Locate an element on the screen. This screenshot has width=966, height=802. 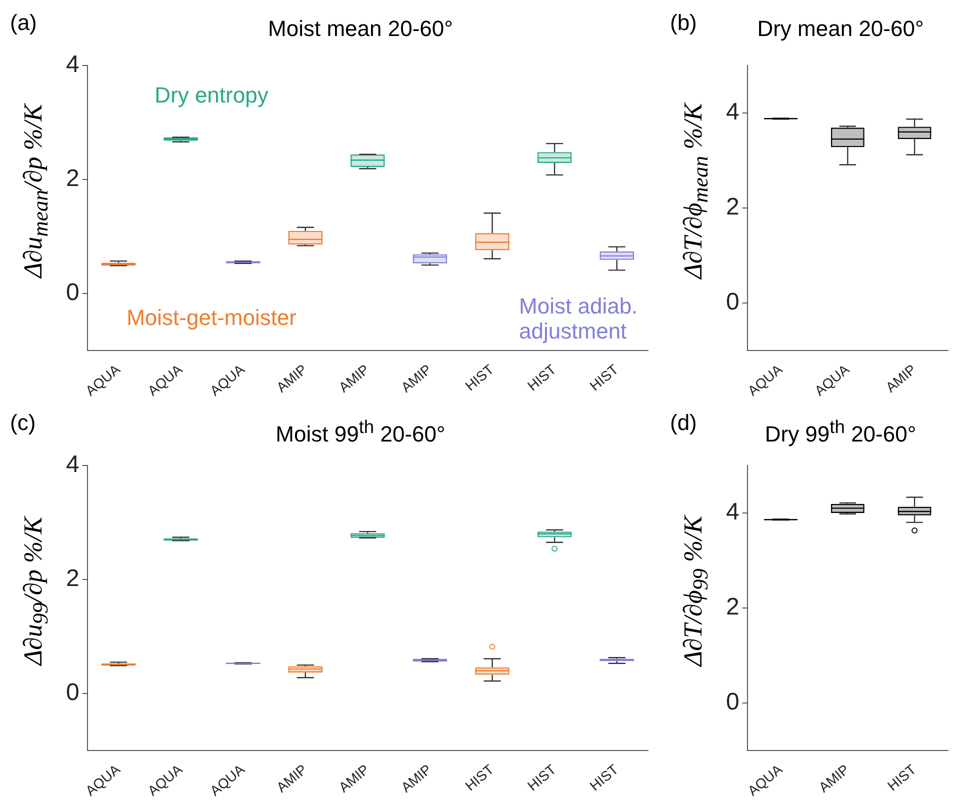
text: (d) is located at coordinates (683, 423).